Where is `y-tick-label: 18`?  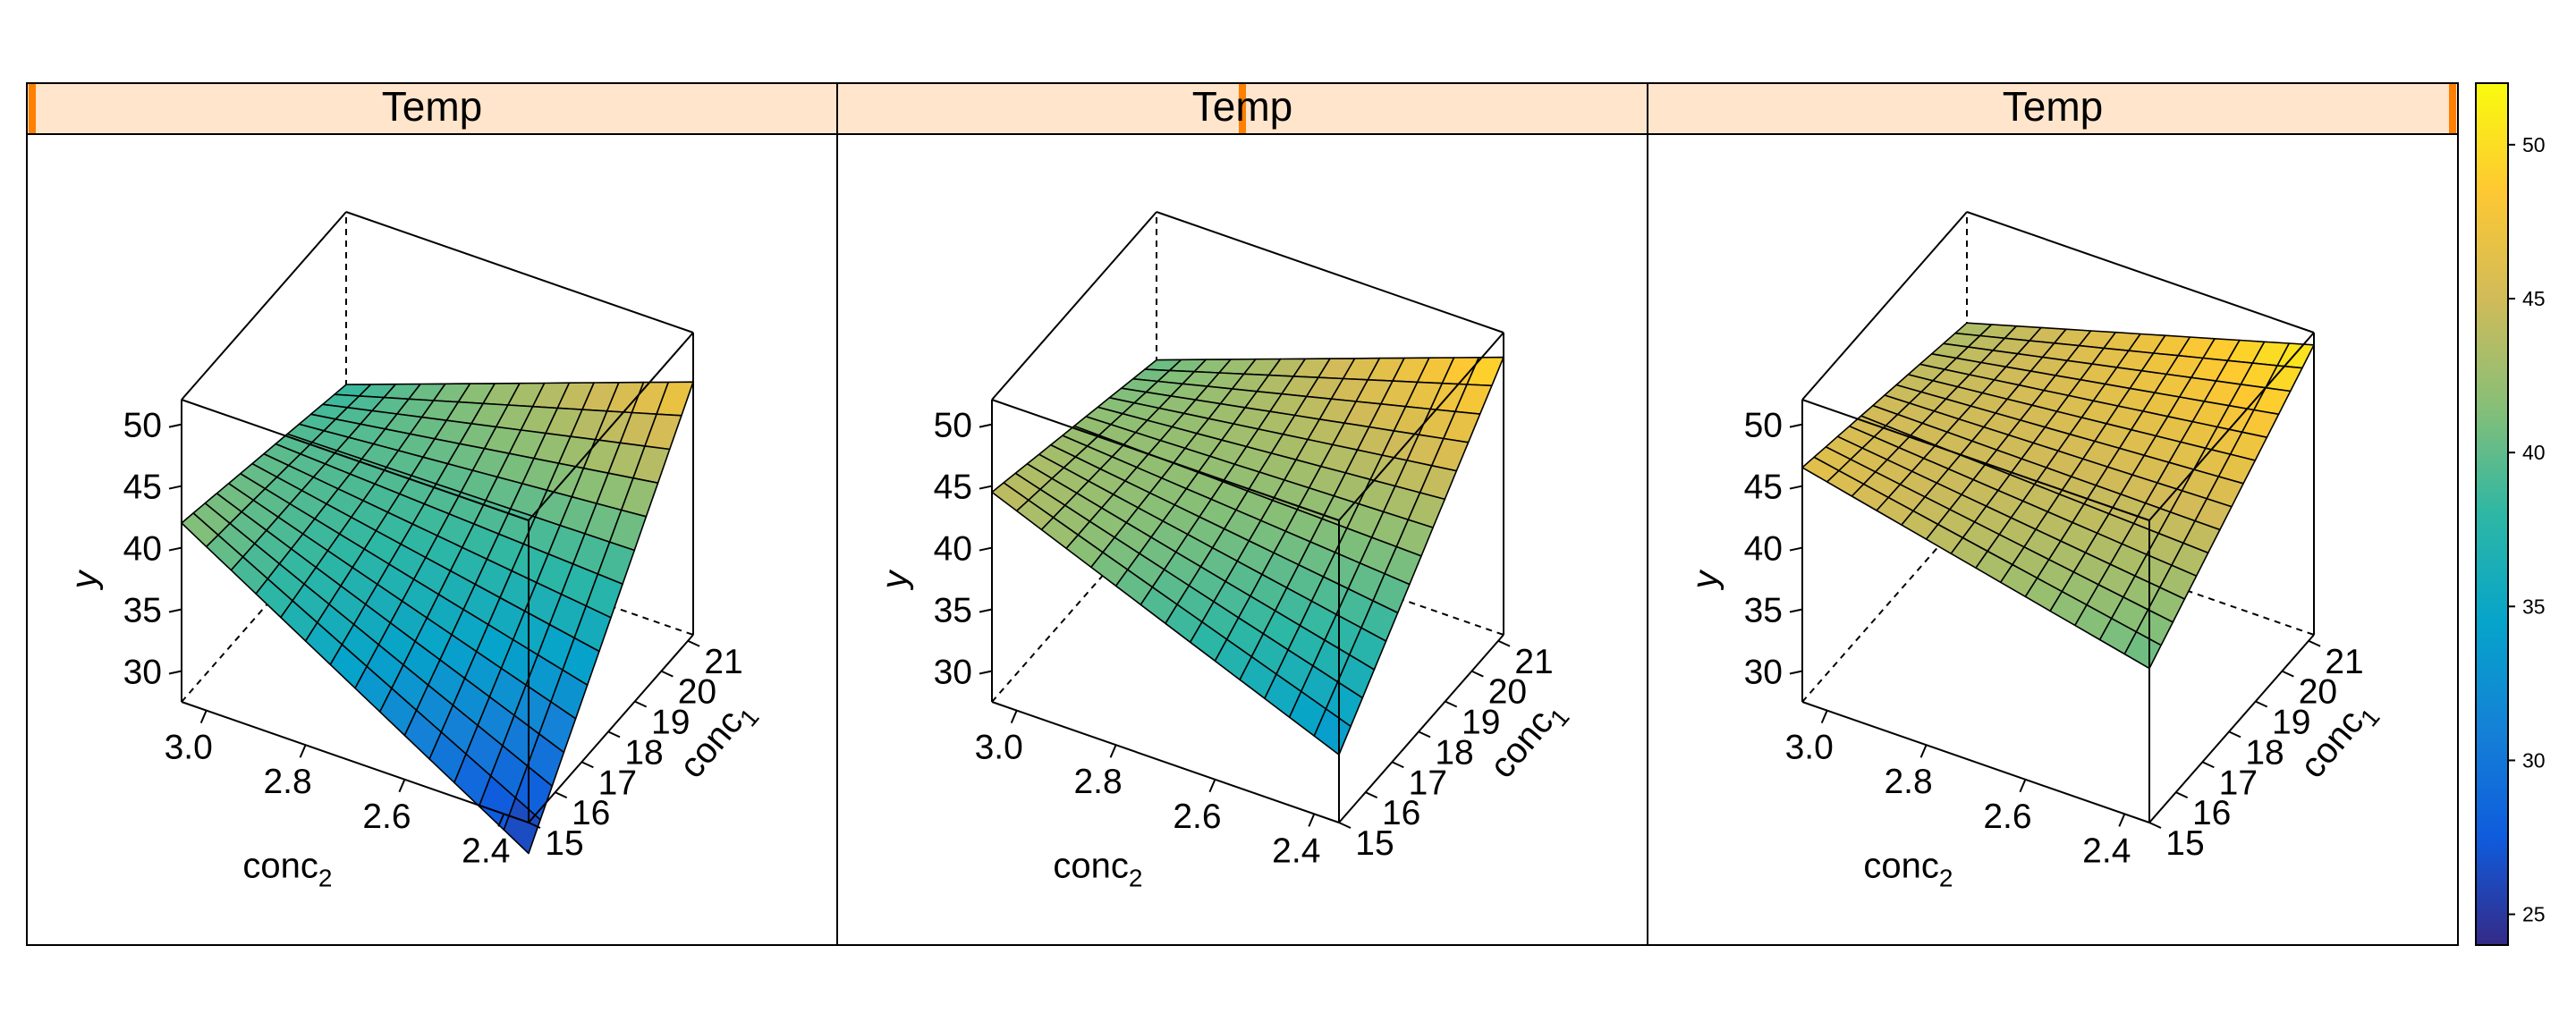
y-tick-label: 18 is located at coordinates (2264, 752).